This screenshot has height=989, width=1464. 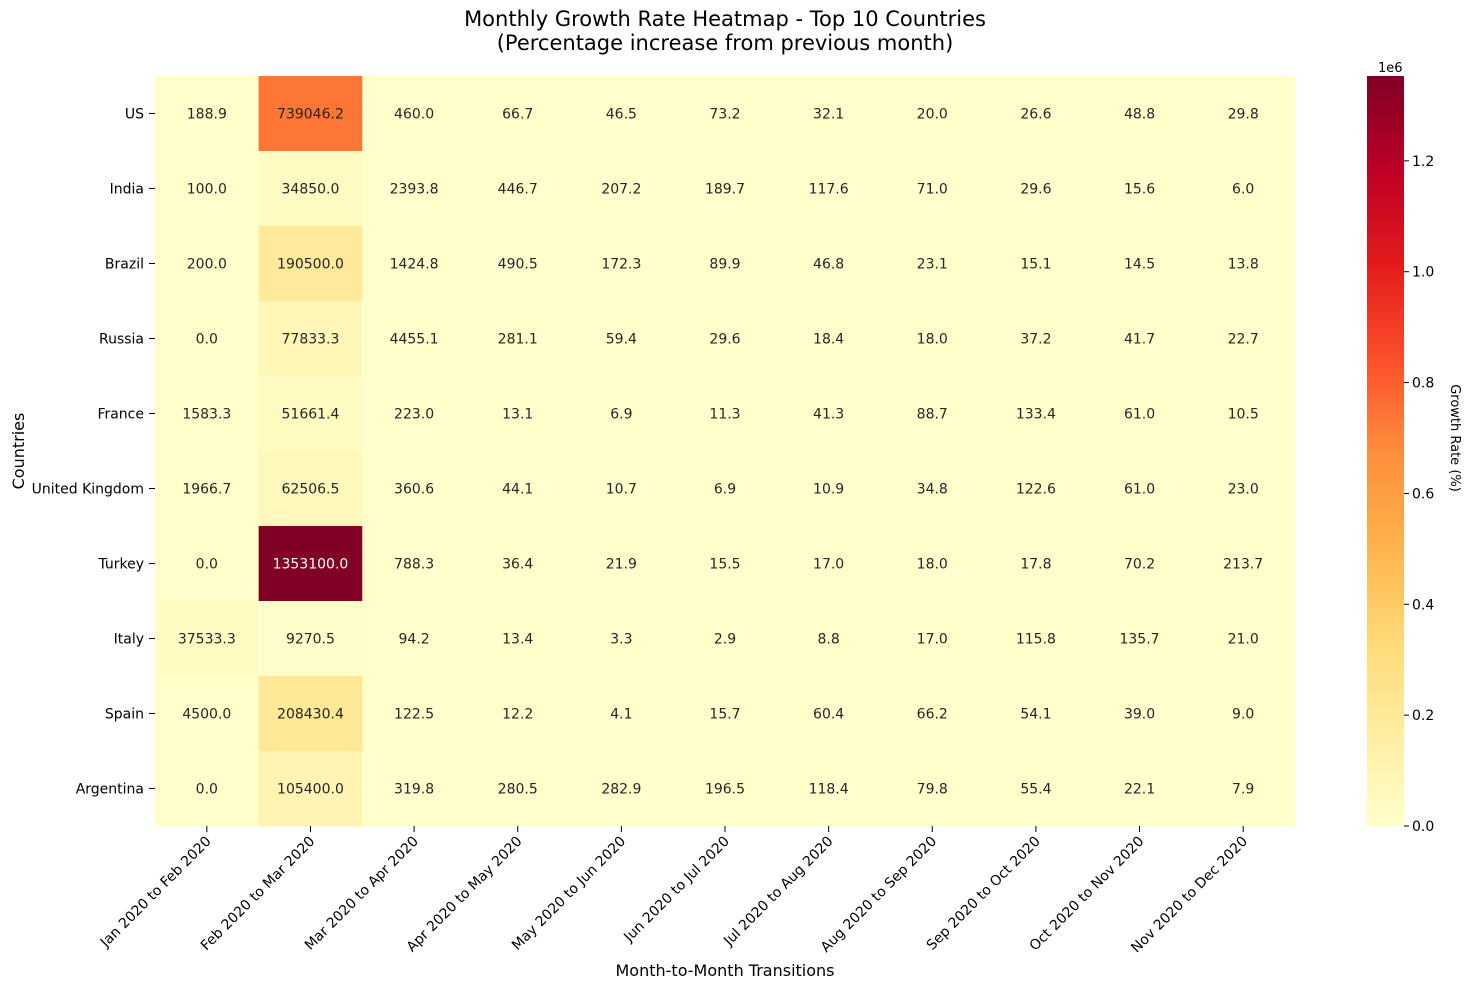 What do you see at coordinates (1036, 640) in the screenshot?
I see `cell-value-label: 115.8` at bounding box center [1036, 640].